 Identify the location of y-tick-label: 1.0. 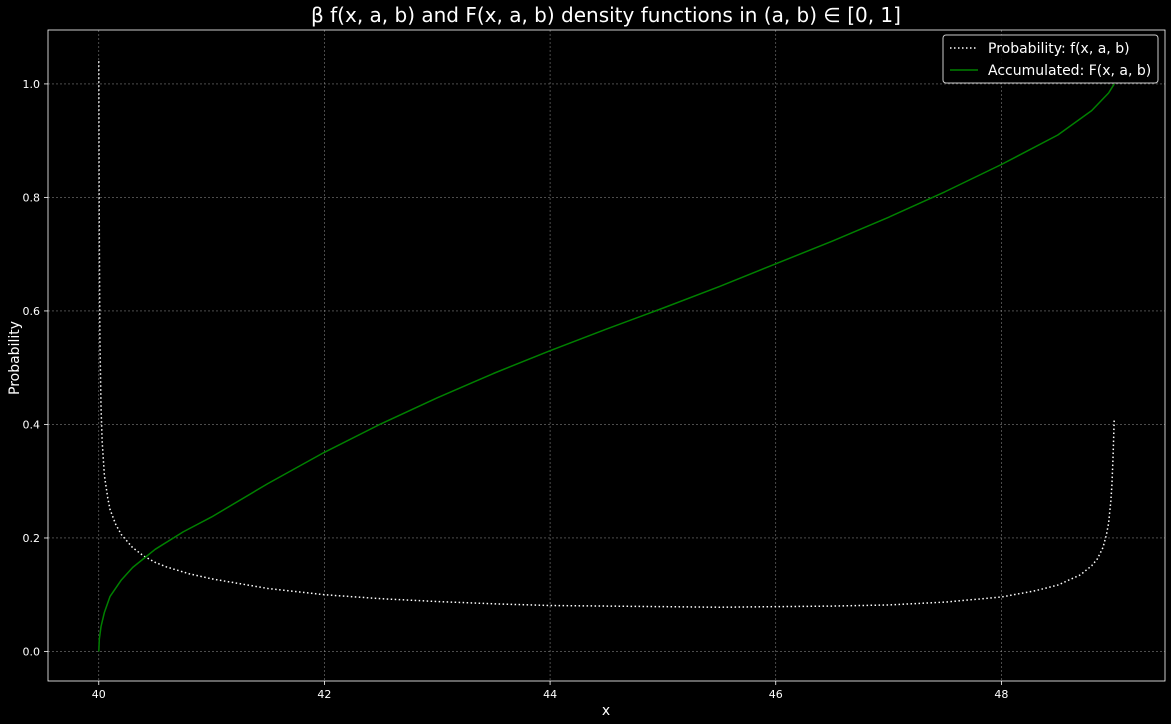
(32, 84).